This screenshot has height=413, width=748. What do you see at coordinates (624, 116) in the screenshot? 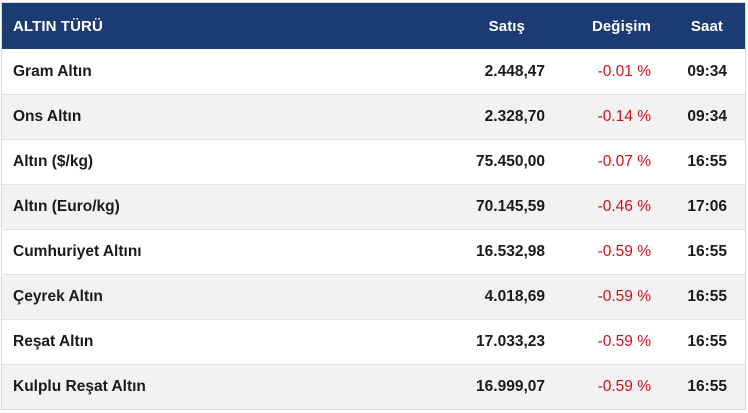
I see `change-value: -0.14 %` at bounding box center [624, 116].